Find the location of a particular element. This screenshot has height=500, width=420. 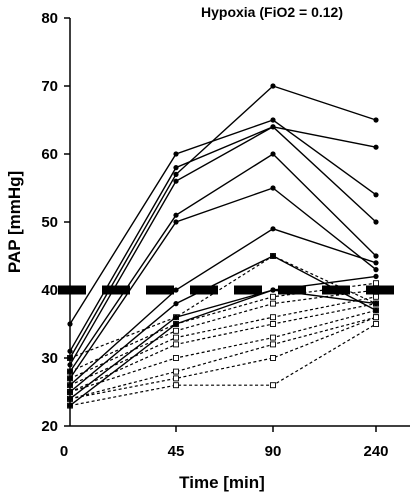

y-ticks: 20 30 40 50 60 70 80 is located at coordinates (55, 222).